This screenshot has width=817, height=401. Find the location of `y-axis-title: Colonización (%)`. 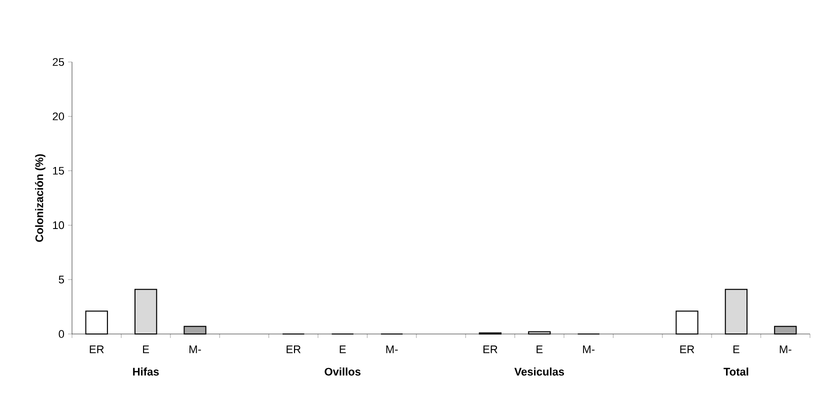

y-axis-title: Colonización (%) is located at coordinates (40, 198).